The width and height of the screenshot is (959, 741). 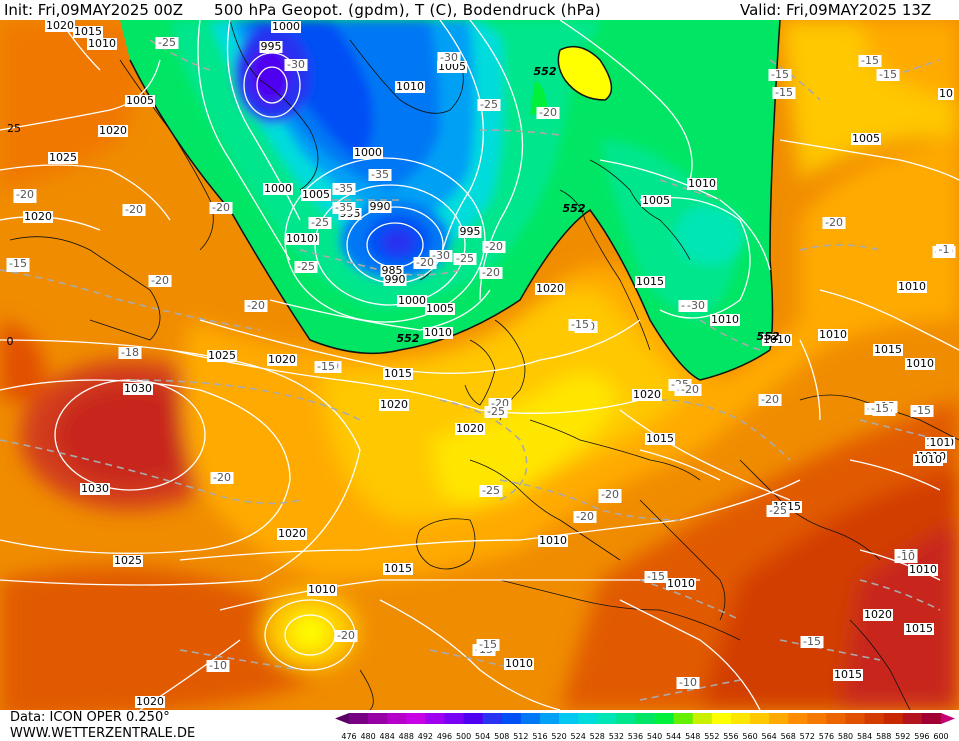 I want to click on pressure-label: 990, so click(x=380, y=206).